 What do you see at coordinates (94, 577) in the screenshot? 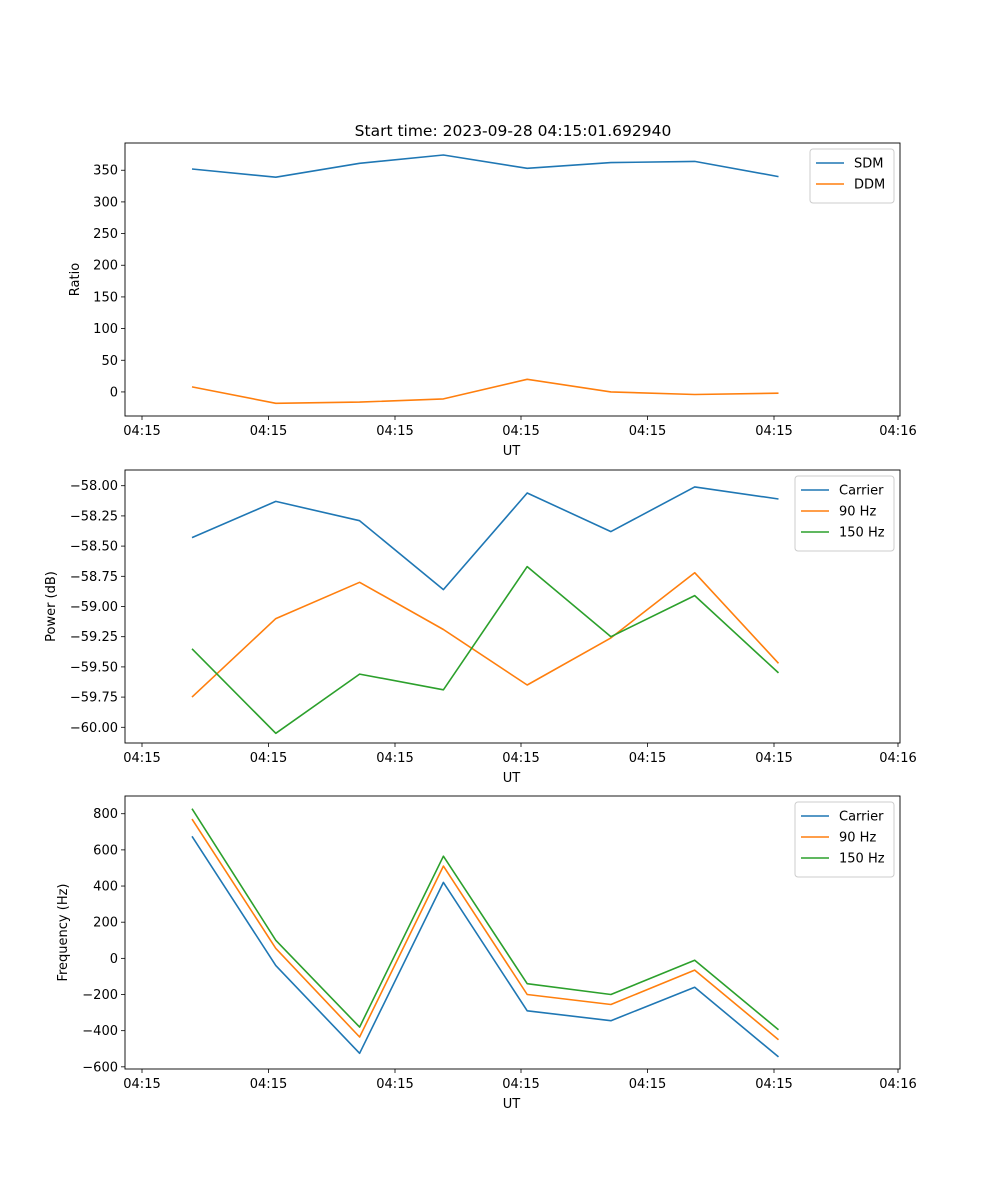
I see `y-tick-label: −58.75` at bounding box center [94, 577].